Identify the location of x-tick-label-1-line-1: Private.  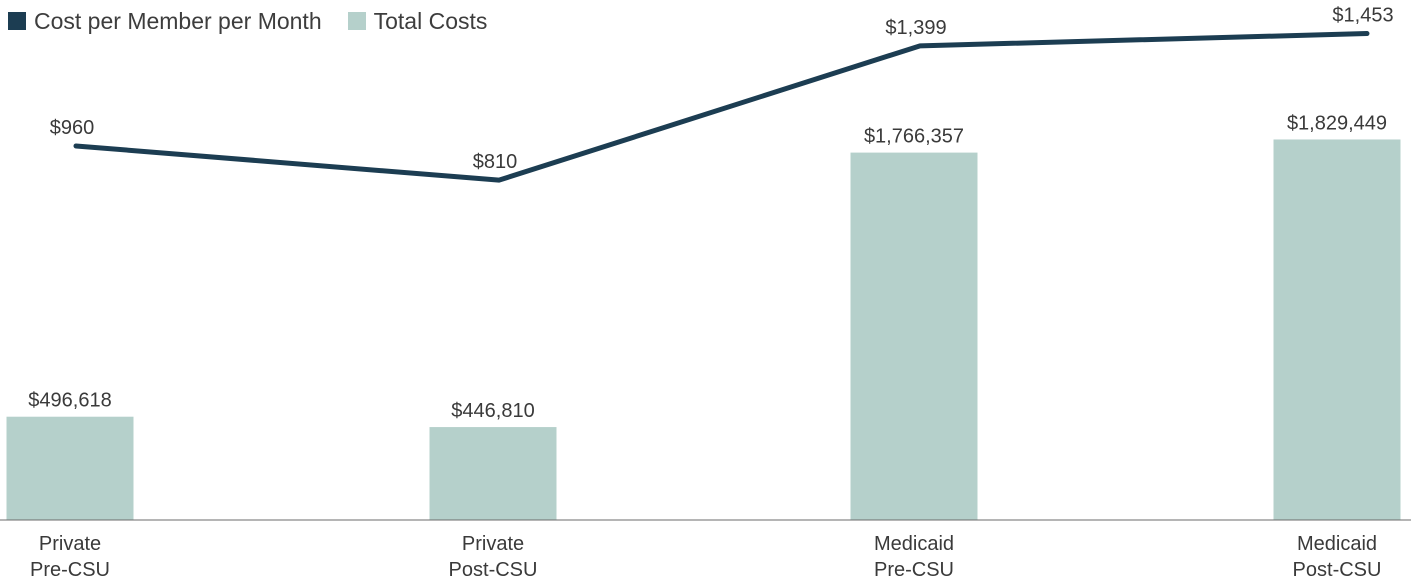
(493, 544).